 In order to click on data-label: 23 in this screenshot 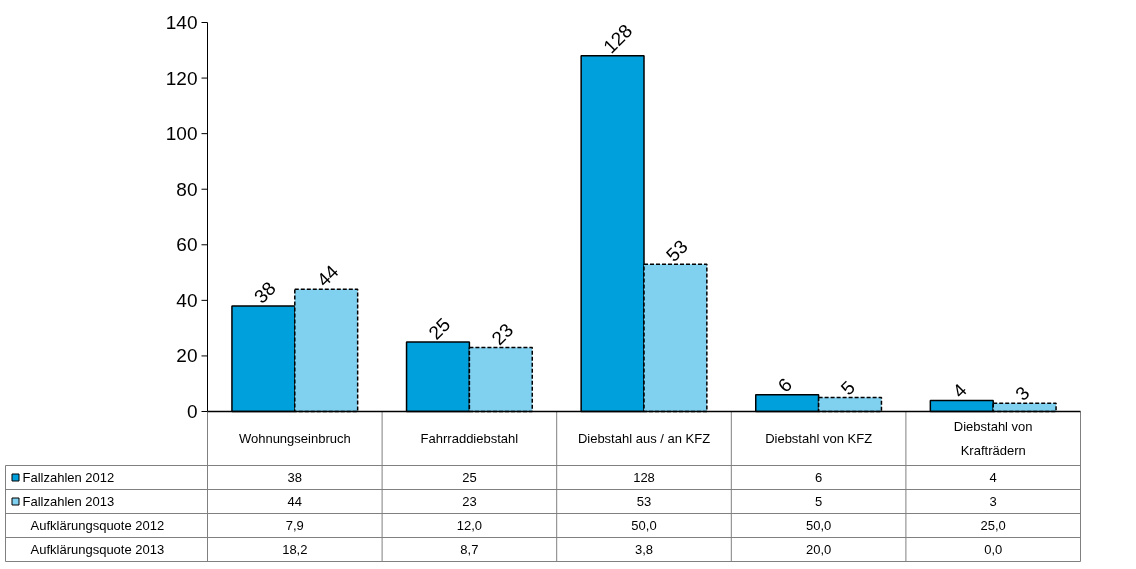, I will do `click(469, 501)`.